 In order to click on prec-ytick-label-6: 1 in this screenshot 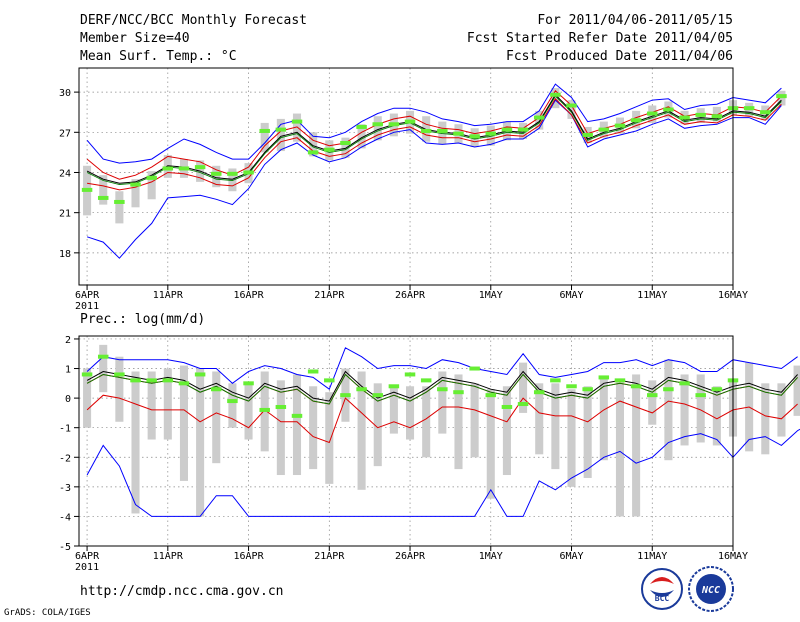, I will do `click(68, 370)`.